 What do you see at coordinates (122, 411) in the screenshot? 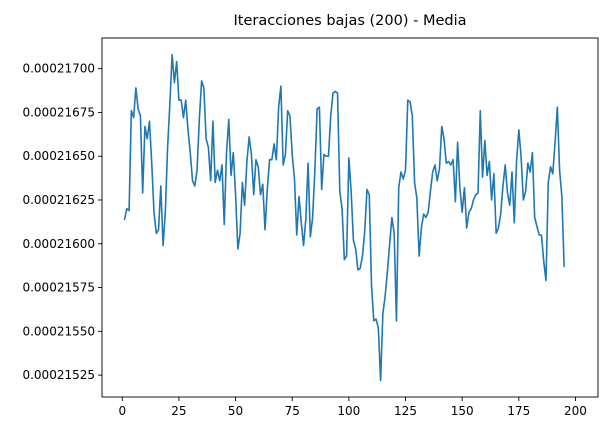
I see `x-tick-label: 0` at bounding box center [122, 411].